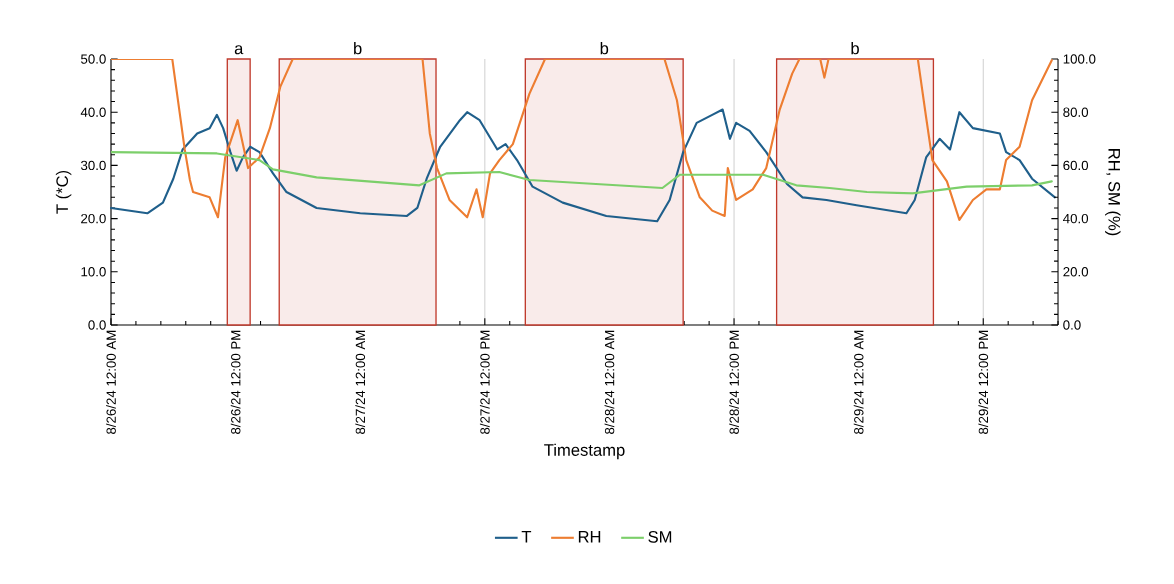  What do you see at coordinates (1076, 218) in the screenshot?
I see `y2-tick-label: 40.0` at bounding box center [1076, 218].